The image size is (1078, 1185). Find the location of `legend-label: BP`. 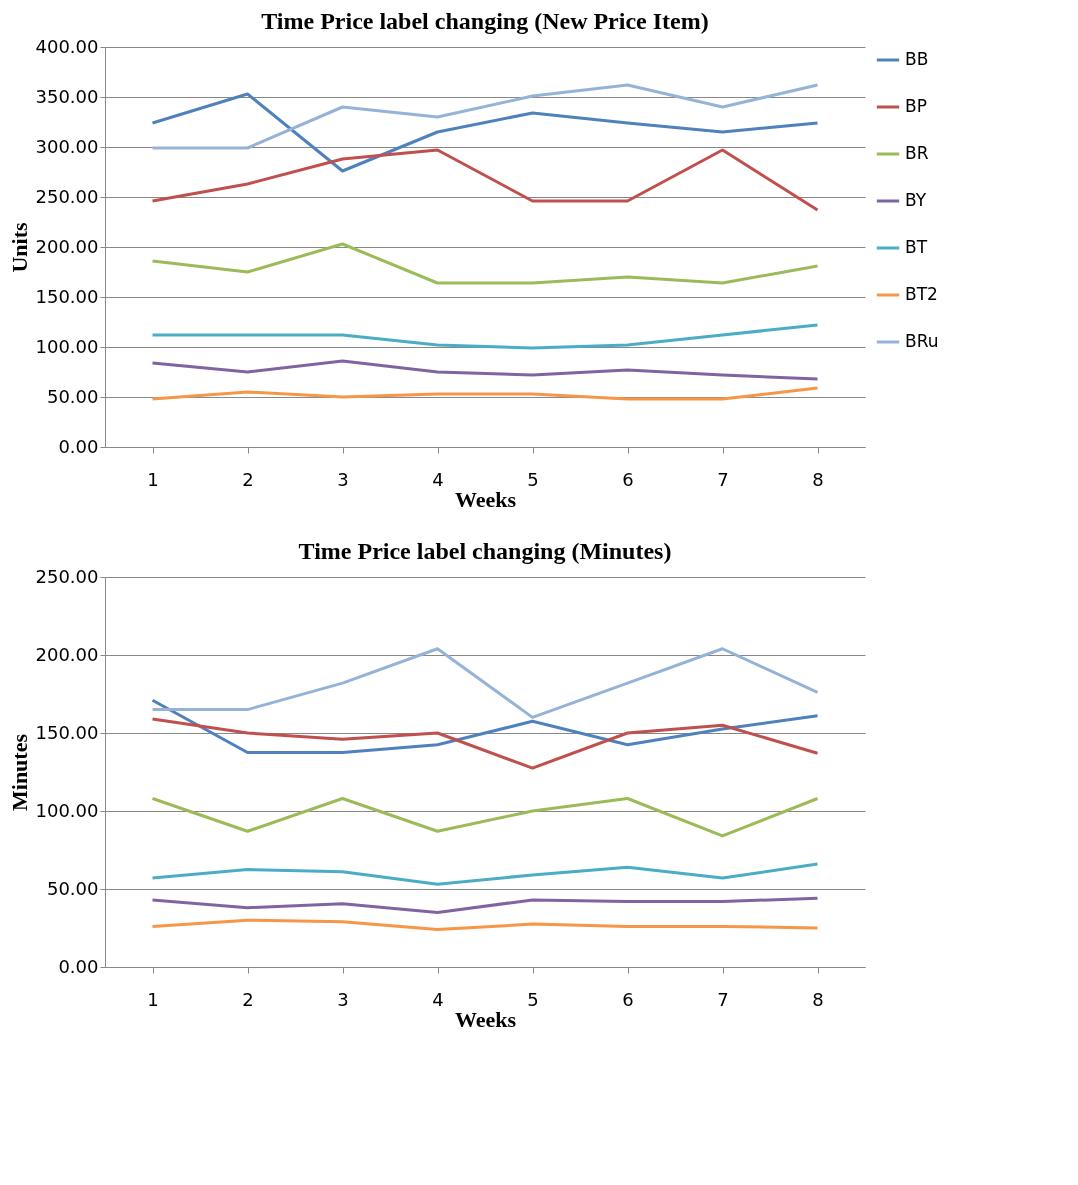

legend-label: BP is located at coordinates (916, 106).